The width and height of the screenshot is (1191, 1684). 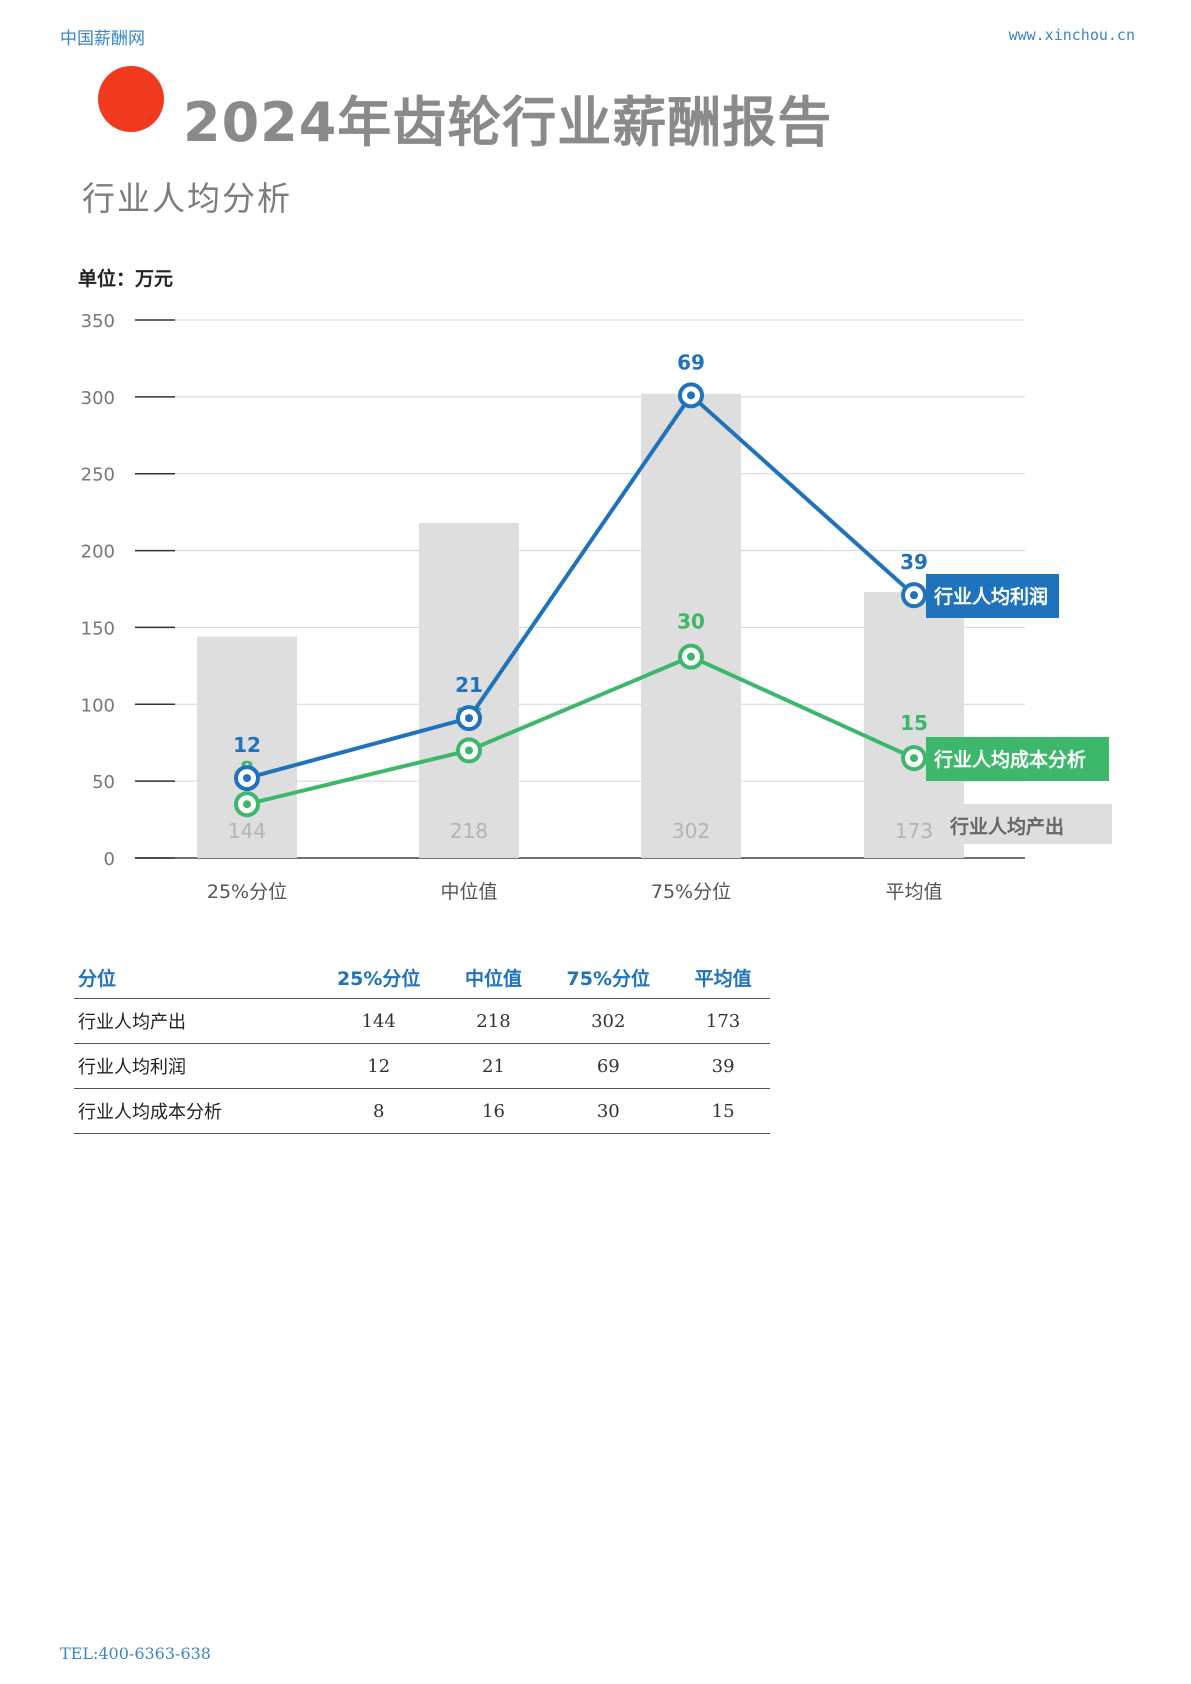 What do you see at coordinates (913, 892) in the screenshot?
I see `x-tick-label: 平均值` at bounding box center [913, 892].